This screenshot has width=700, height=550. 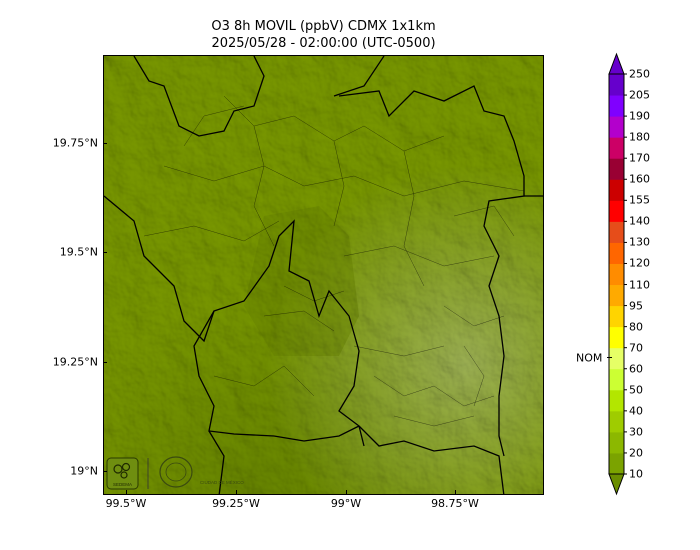 What do you see at coordinates (636, 453) in the screenshot?
I see `colorbar-tick-label: 20` at bounding box center [636, 453].